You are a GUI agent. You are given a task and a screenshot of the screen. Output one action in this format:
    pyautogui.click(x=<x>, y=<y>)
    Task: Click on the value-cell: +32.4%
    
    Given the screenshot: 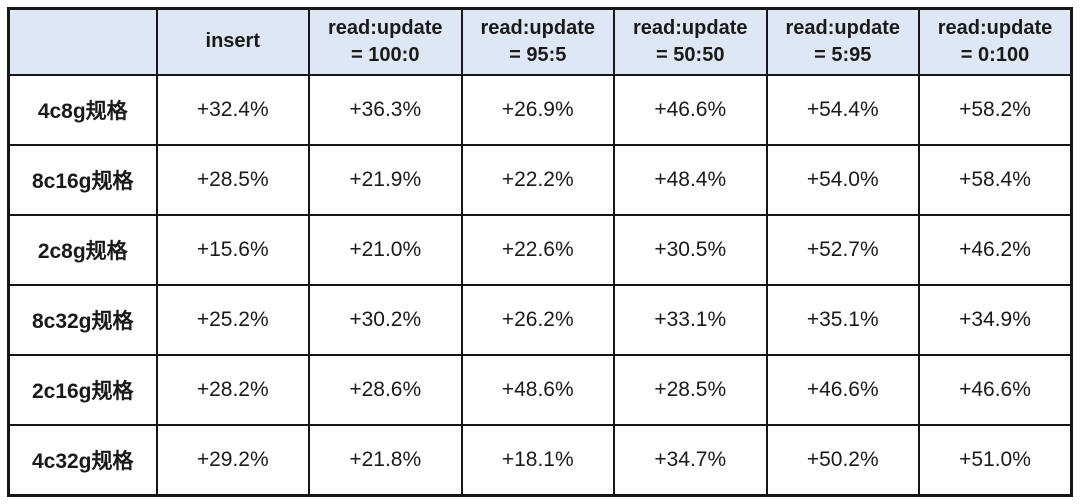 What is the action you would take?
    pyautogui.click(x=232, y=109)
    